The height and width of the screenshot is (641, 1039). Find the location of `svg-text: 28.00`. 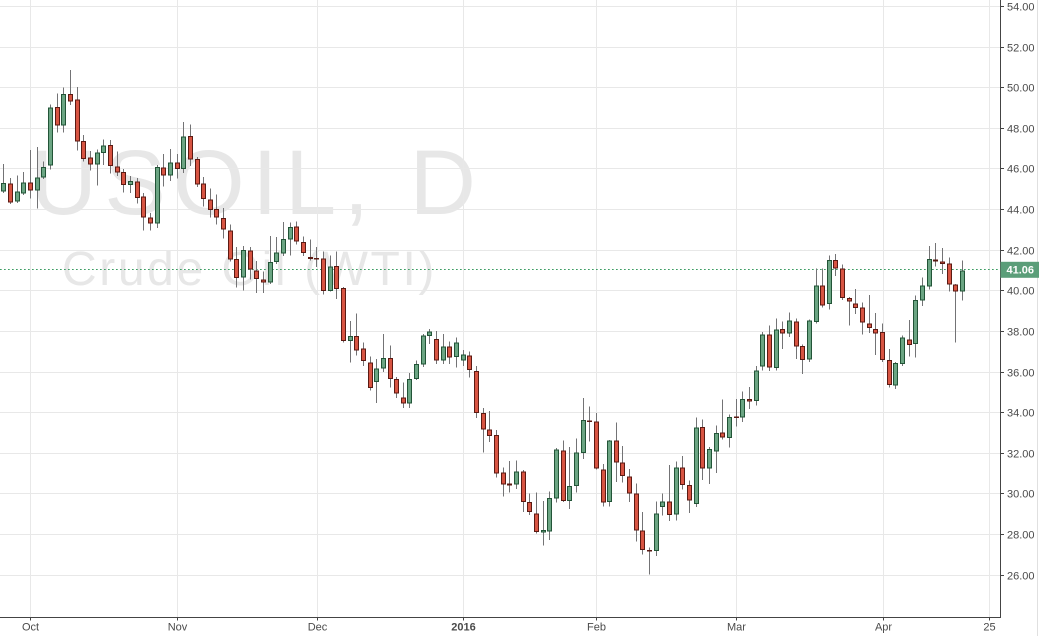

svg-text: 28.00 is located at coordinates (1021, 536).